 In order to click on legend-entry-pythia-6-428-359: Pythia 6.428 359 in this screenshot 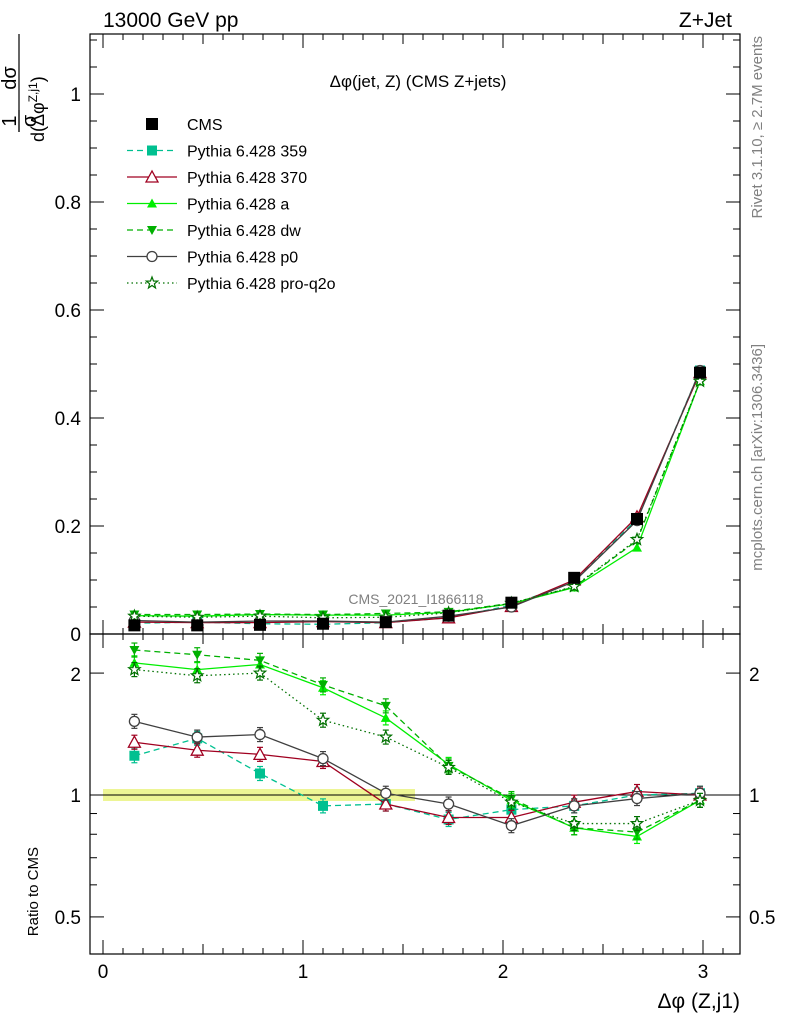, I will do `click(217, 152)`.